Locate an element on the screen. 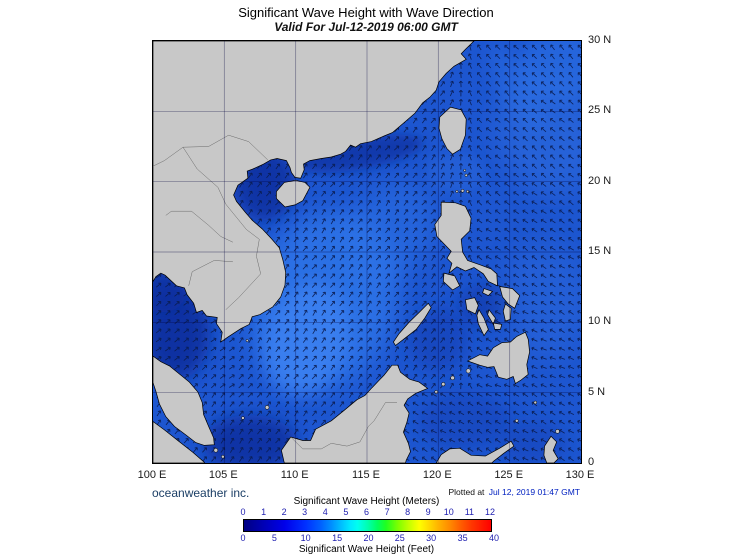 This screenshot has height=560, width=755. colorbar-gradient is located at coordinates (367, 525).